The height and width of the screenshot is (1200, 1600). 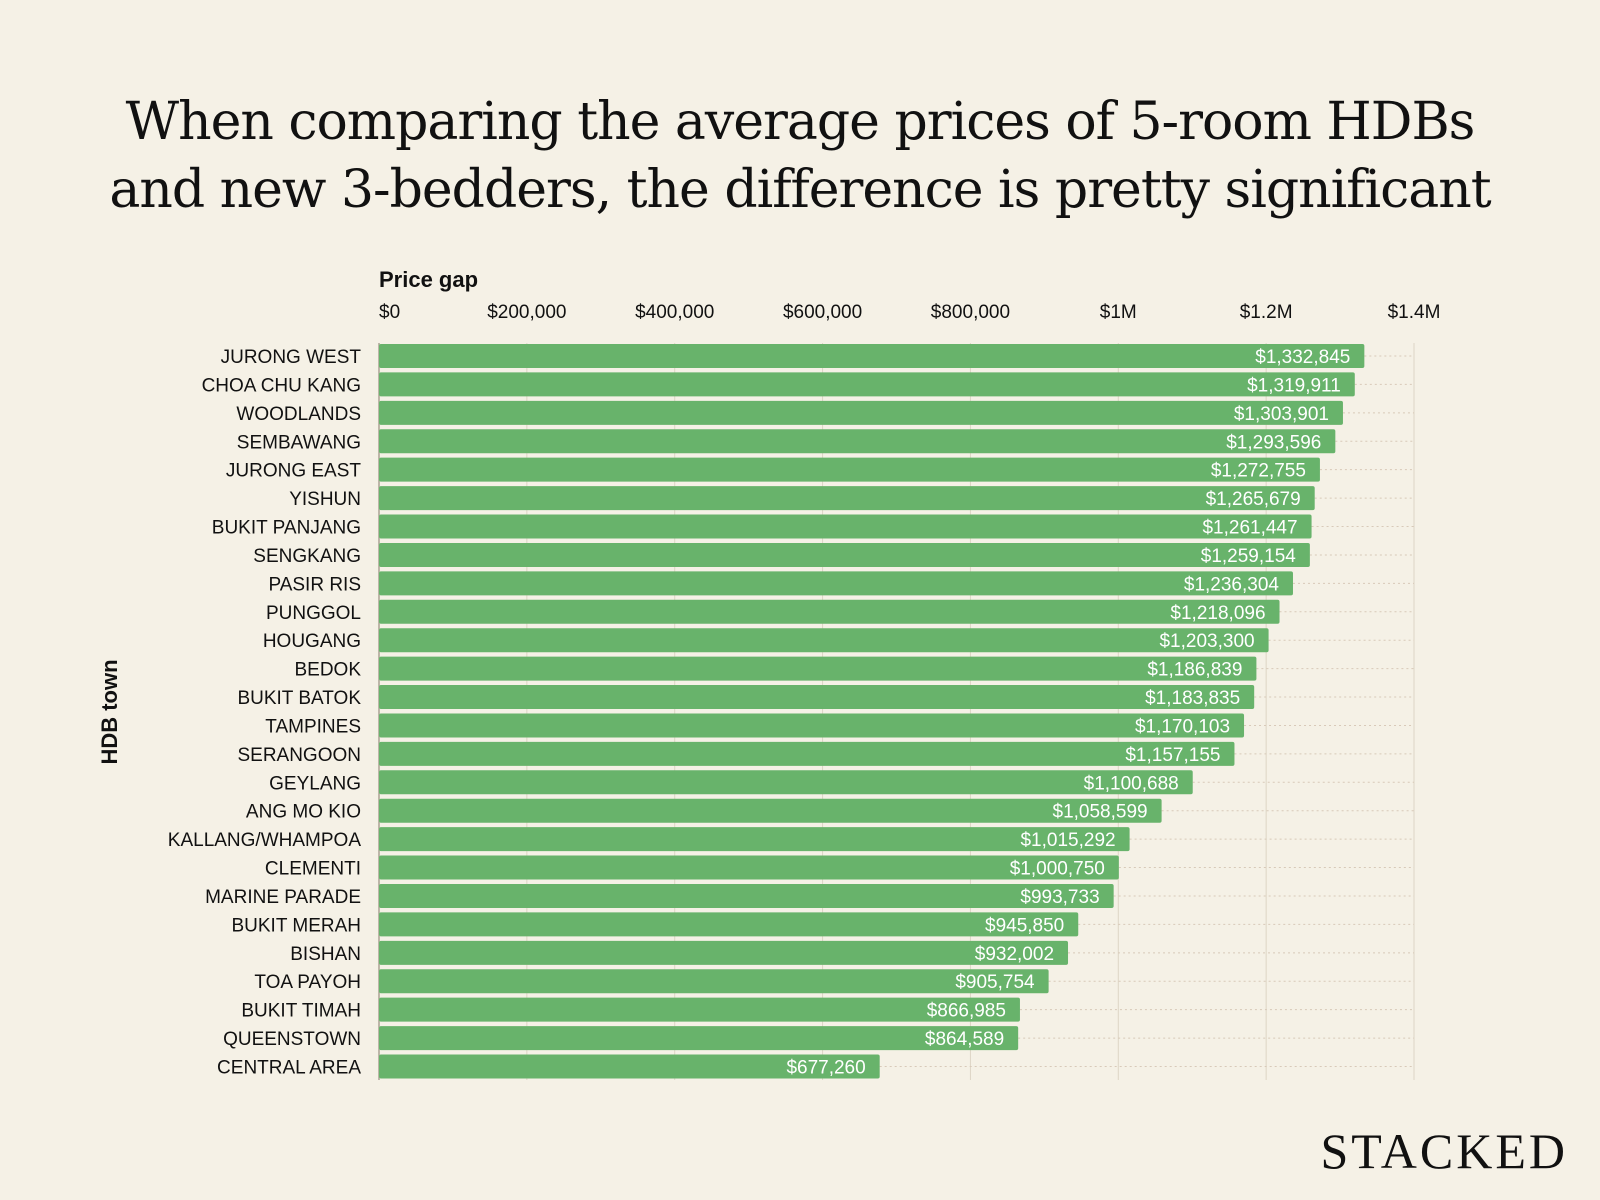 What do you see at coordinates (1294, 385) in the screenshot?
I see `data-label: $1,319,911` at bounding box center [1294, 385].